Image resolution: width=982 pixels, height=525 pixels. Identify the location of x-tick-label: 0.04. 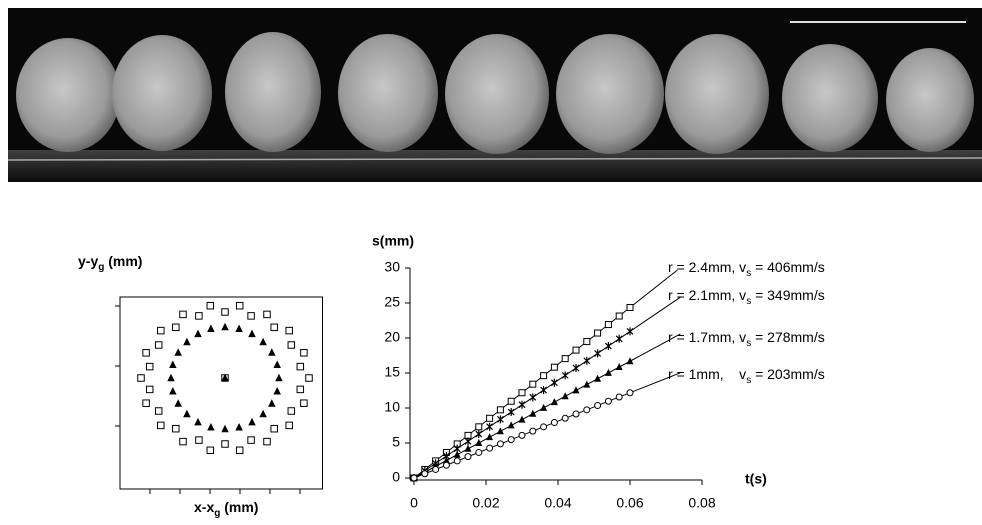
(557, 503).